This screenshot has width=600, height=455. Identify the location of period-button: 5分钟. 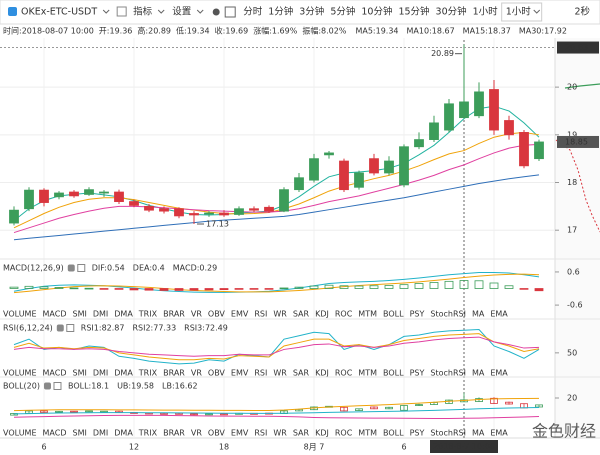
(342, 12).